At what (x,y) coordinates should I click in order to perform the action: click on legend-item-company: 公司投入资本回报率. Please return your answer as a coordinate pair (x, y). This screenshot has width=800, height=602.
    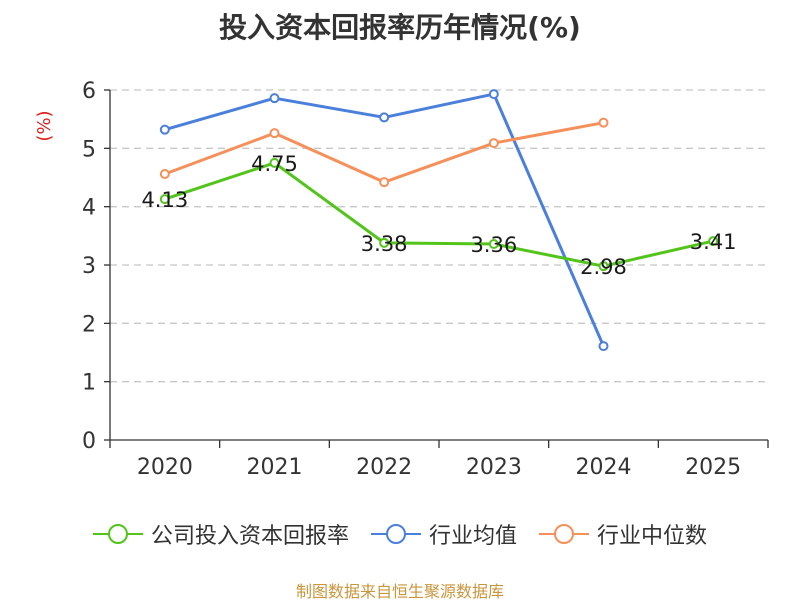
    Looking at the image, I should click on (220, 534).